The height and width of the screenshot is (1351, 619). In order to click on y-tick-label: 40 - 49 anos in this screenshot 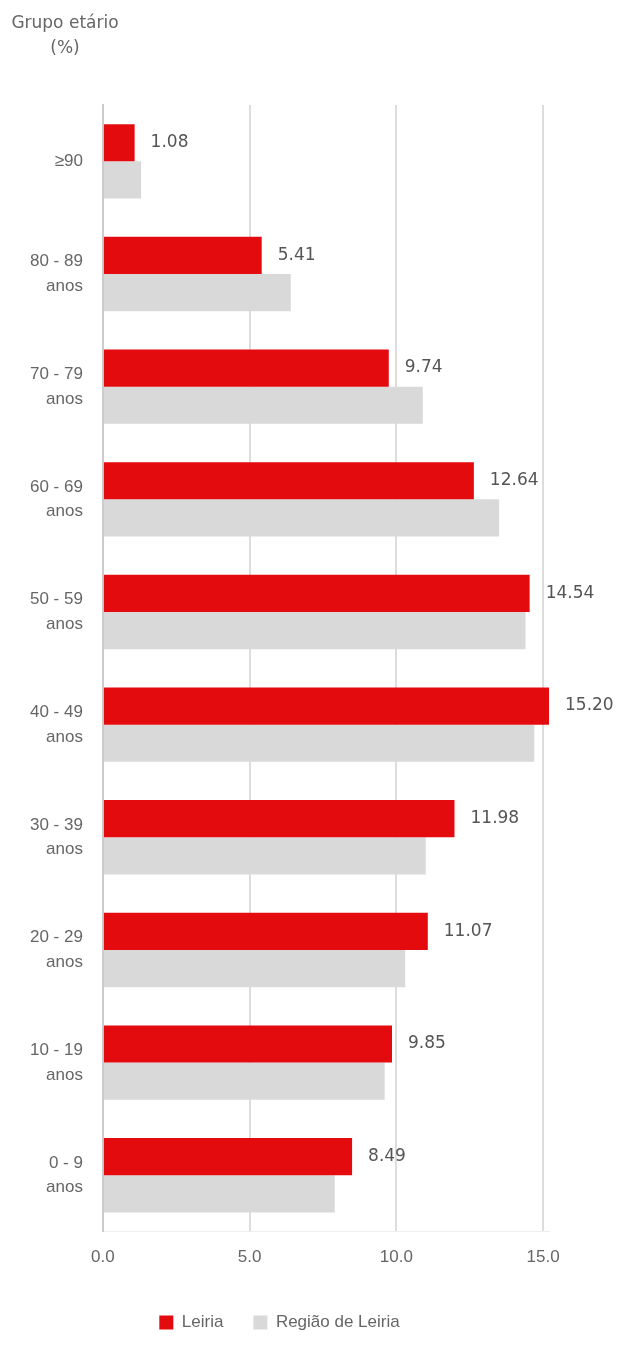, I will do `click(56, 723)`.